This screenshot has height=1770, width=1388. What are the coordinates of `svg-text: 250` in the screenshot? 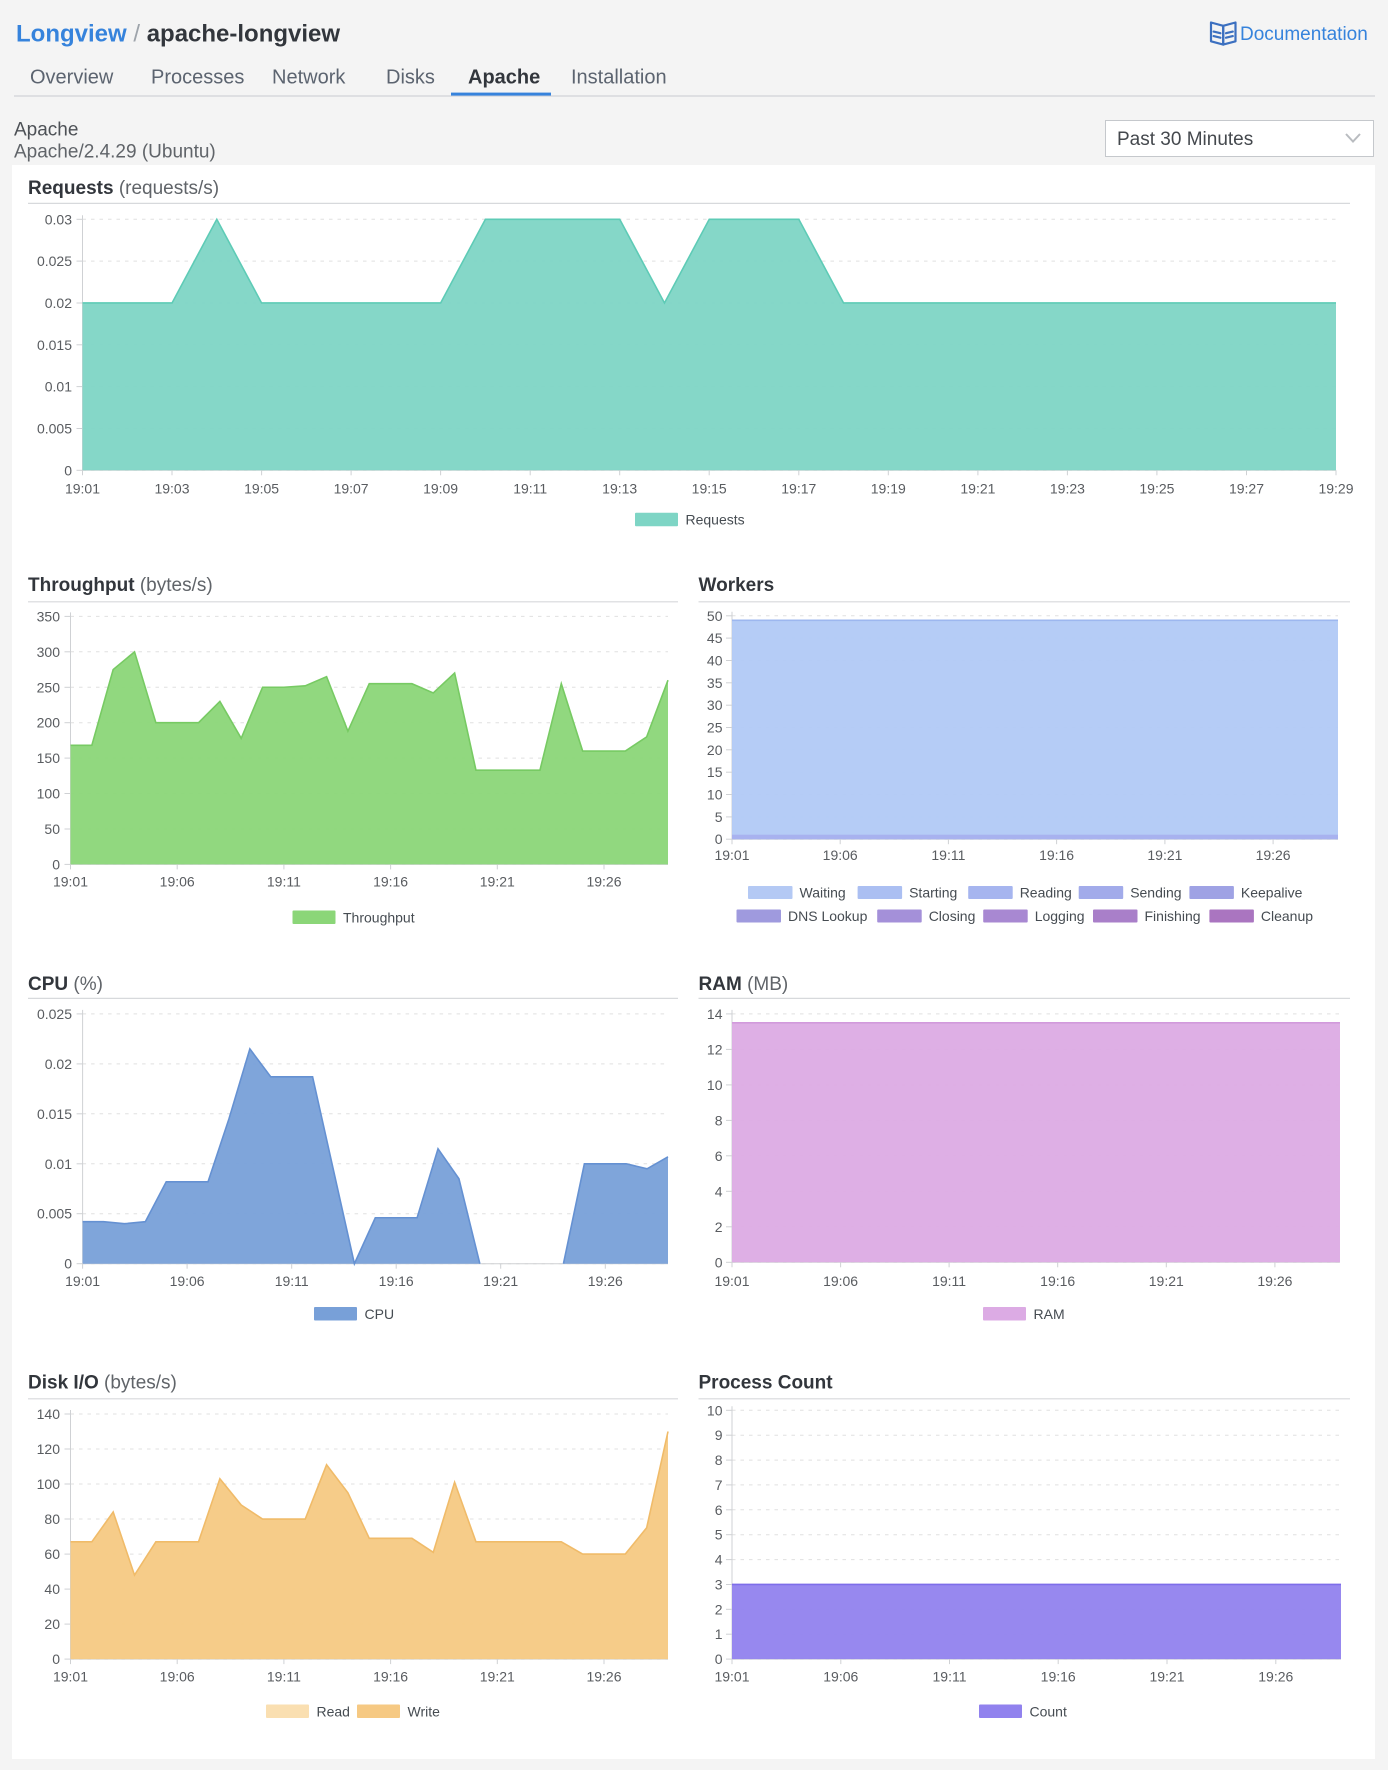 It's located at (49, 687).